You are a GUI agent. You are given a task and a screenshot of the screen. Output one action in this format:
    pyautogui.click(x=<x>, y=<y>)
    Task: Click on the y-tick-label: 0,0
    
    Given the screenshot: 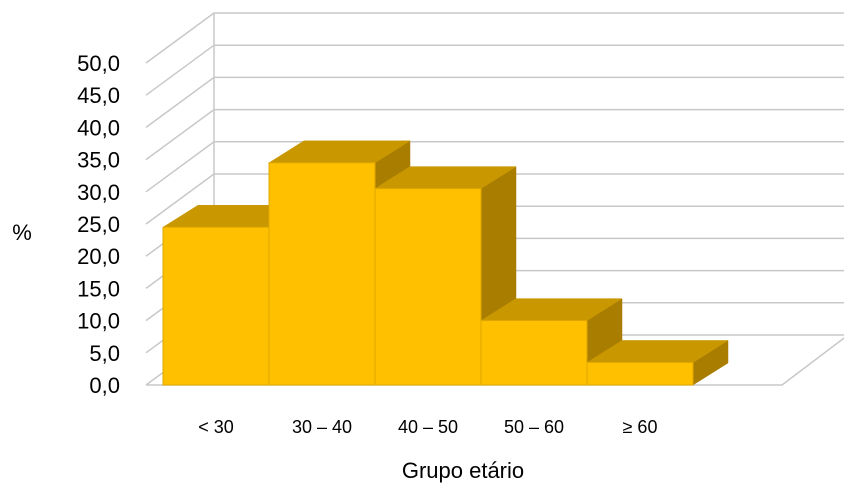 What is the action you would take?
    pyautogui.click(x=104, y=385)
    